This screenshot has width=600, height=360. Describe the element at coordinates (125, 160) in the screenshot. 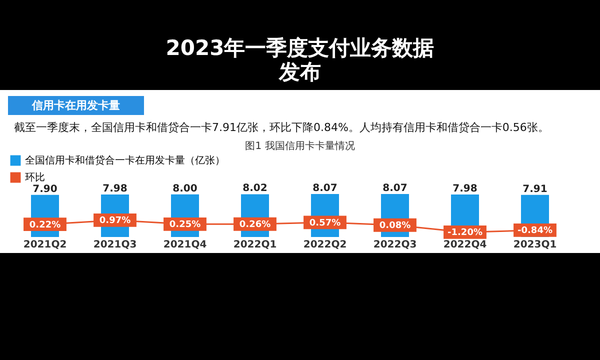

I see `legend-label: 全国信用卡和借贷合一卡在用发卡量（亿张）` at that location.